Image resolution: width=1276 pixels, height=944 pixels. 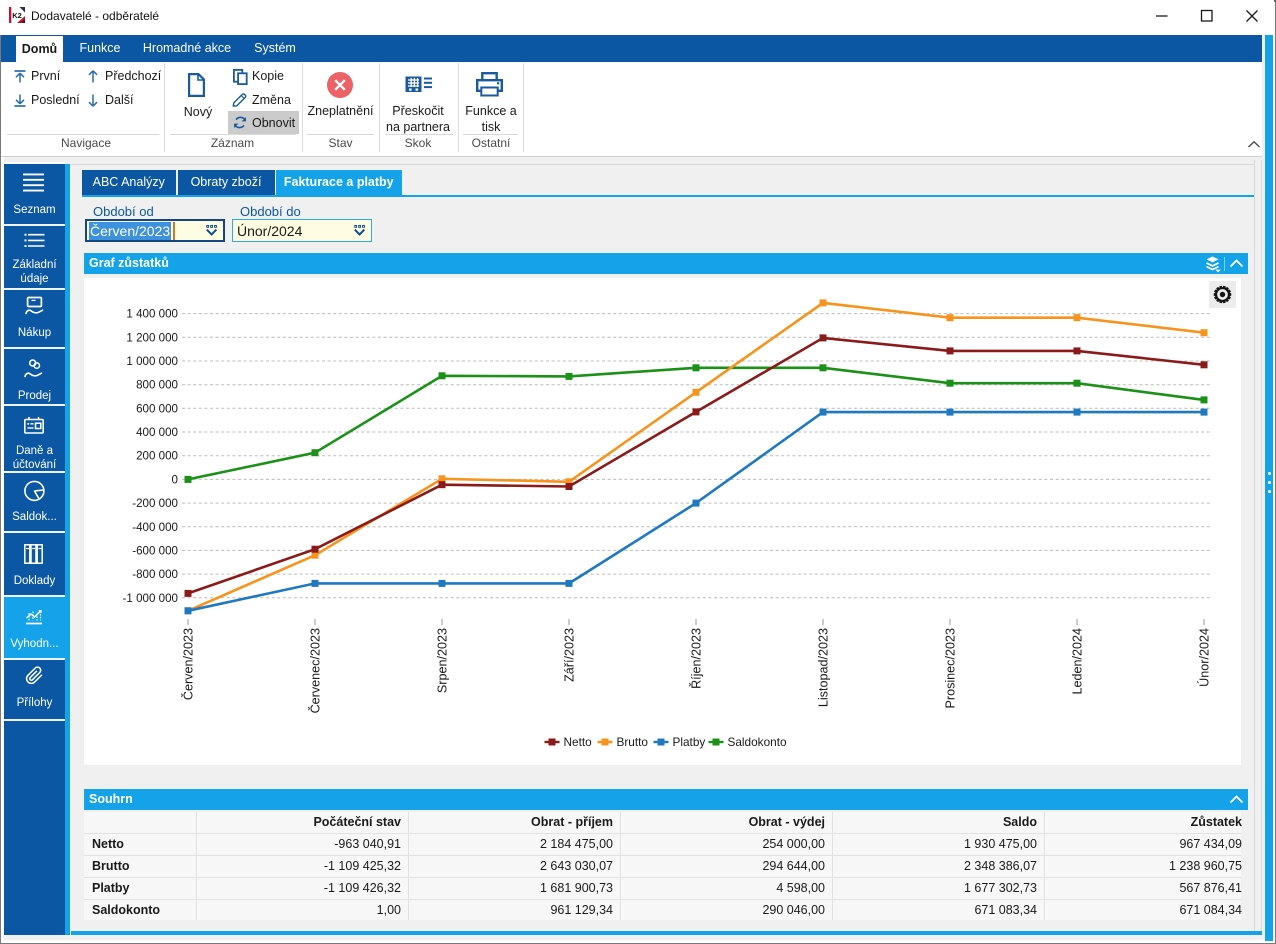 I want to click on svg-text: -400 000, so click(x=155, y=527).